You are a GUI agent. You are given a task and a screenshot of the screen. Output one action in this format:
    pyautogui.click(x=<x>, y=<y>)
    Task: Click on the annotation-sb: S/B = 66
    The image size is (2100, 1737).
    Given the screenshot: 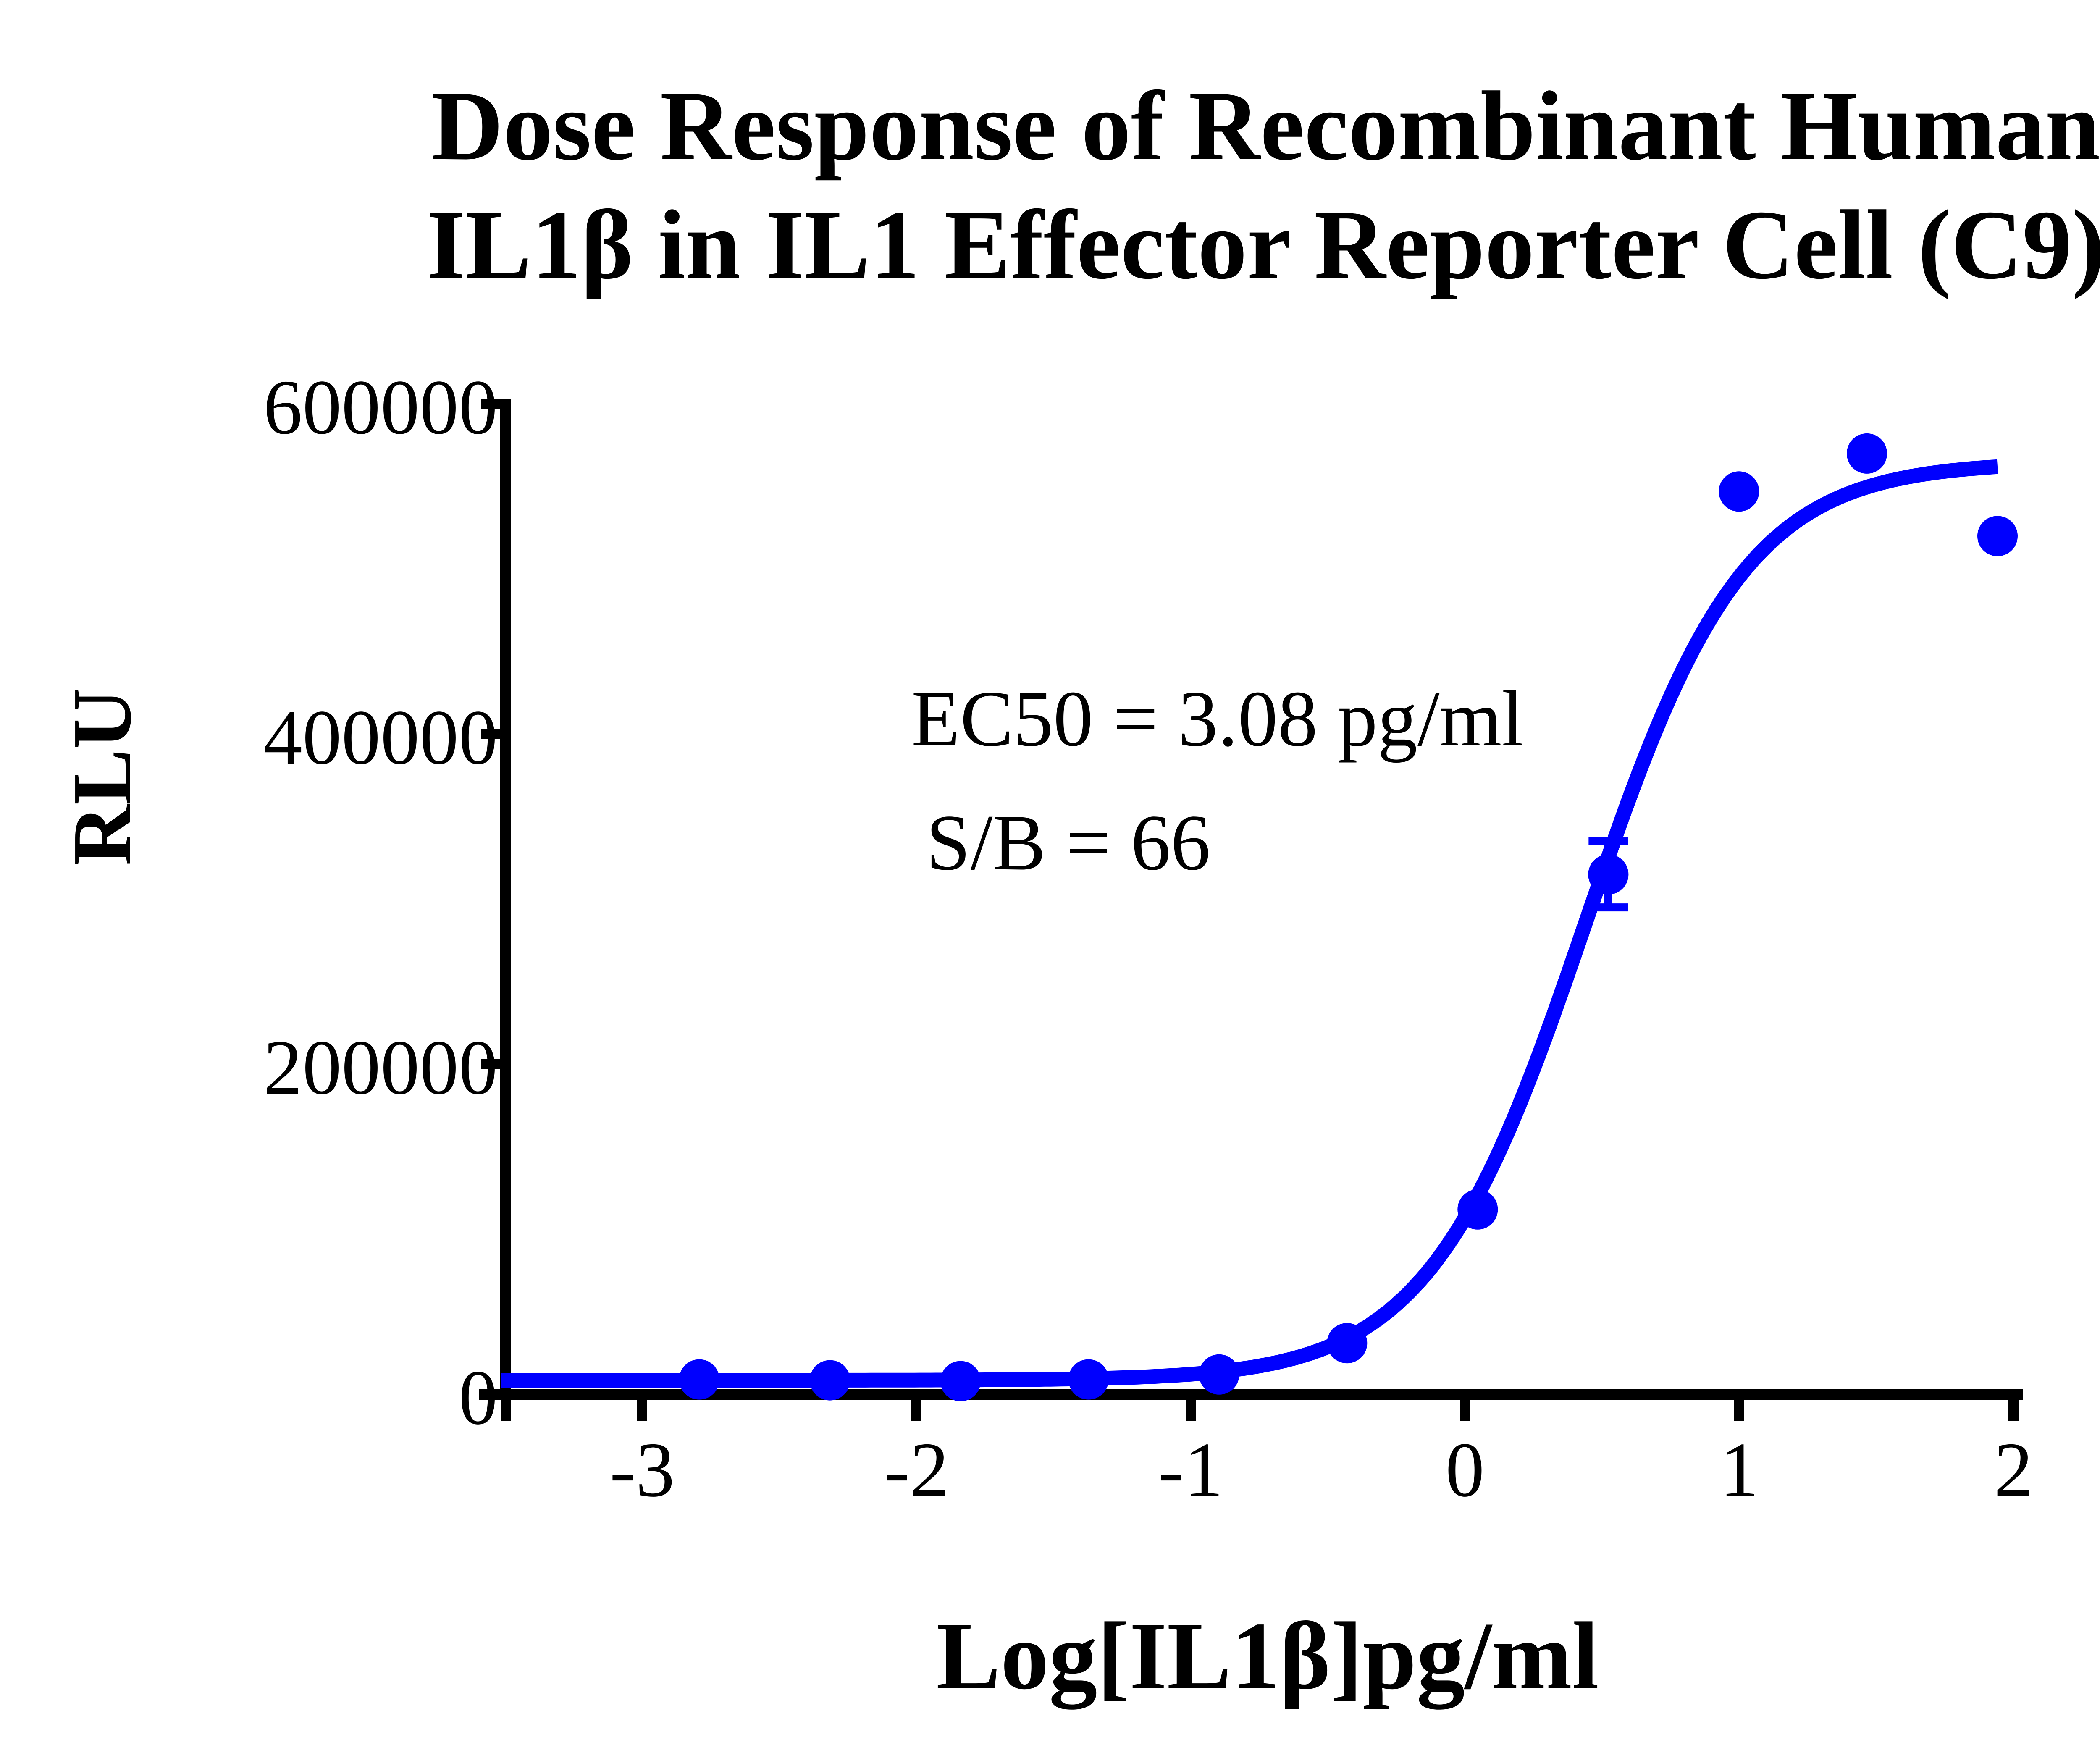 What is the action you would take?
    pyautogui.click(x=1068, y=843)
    